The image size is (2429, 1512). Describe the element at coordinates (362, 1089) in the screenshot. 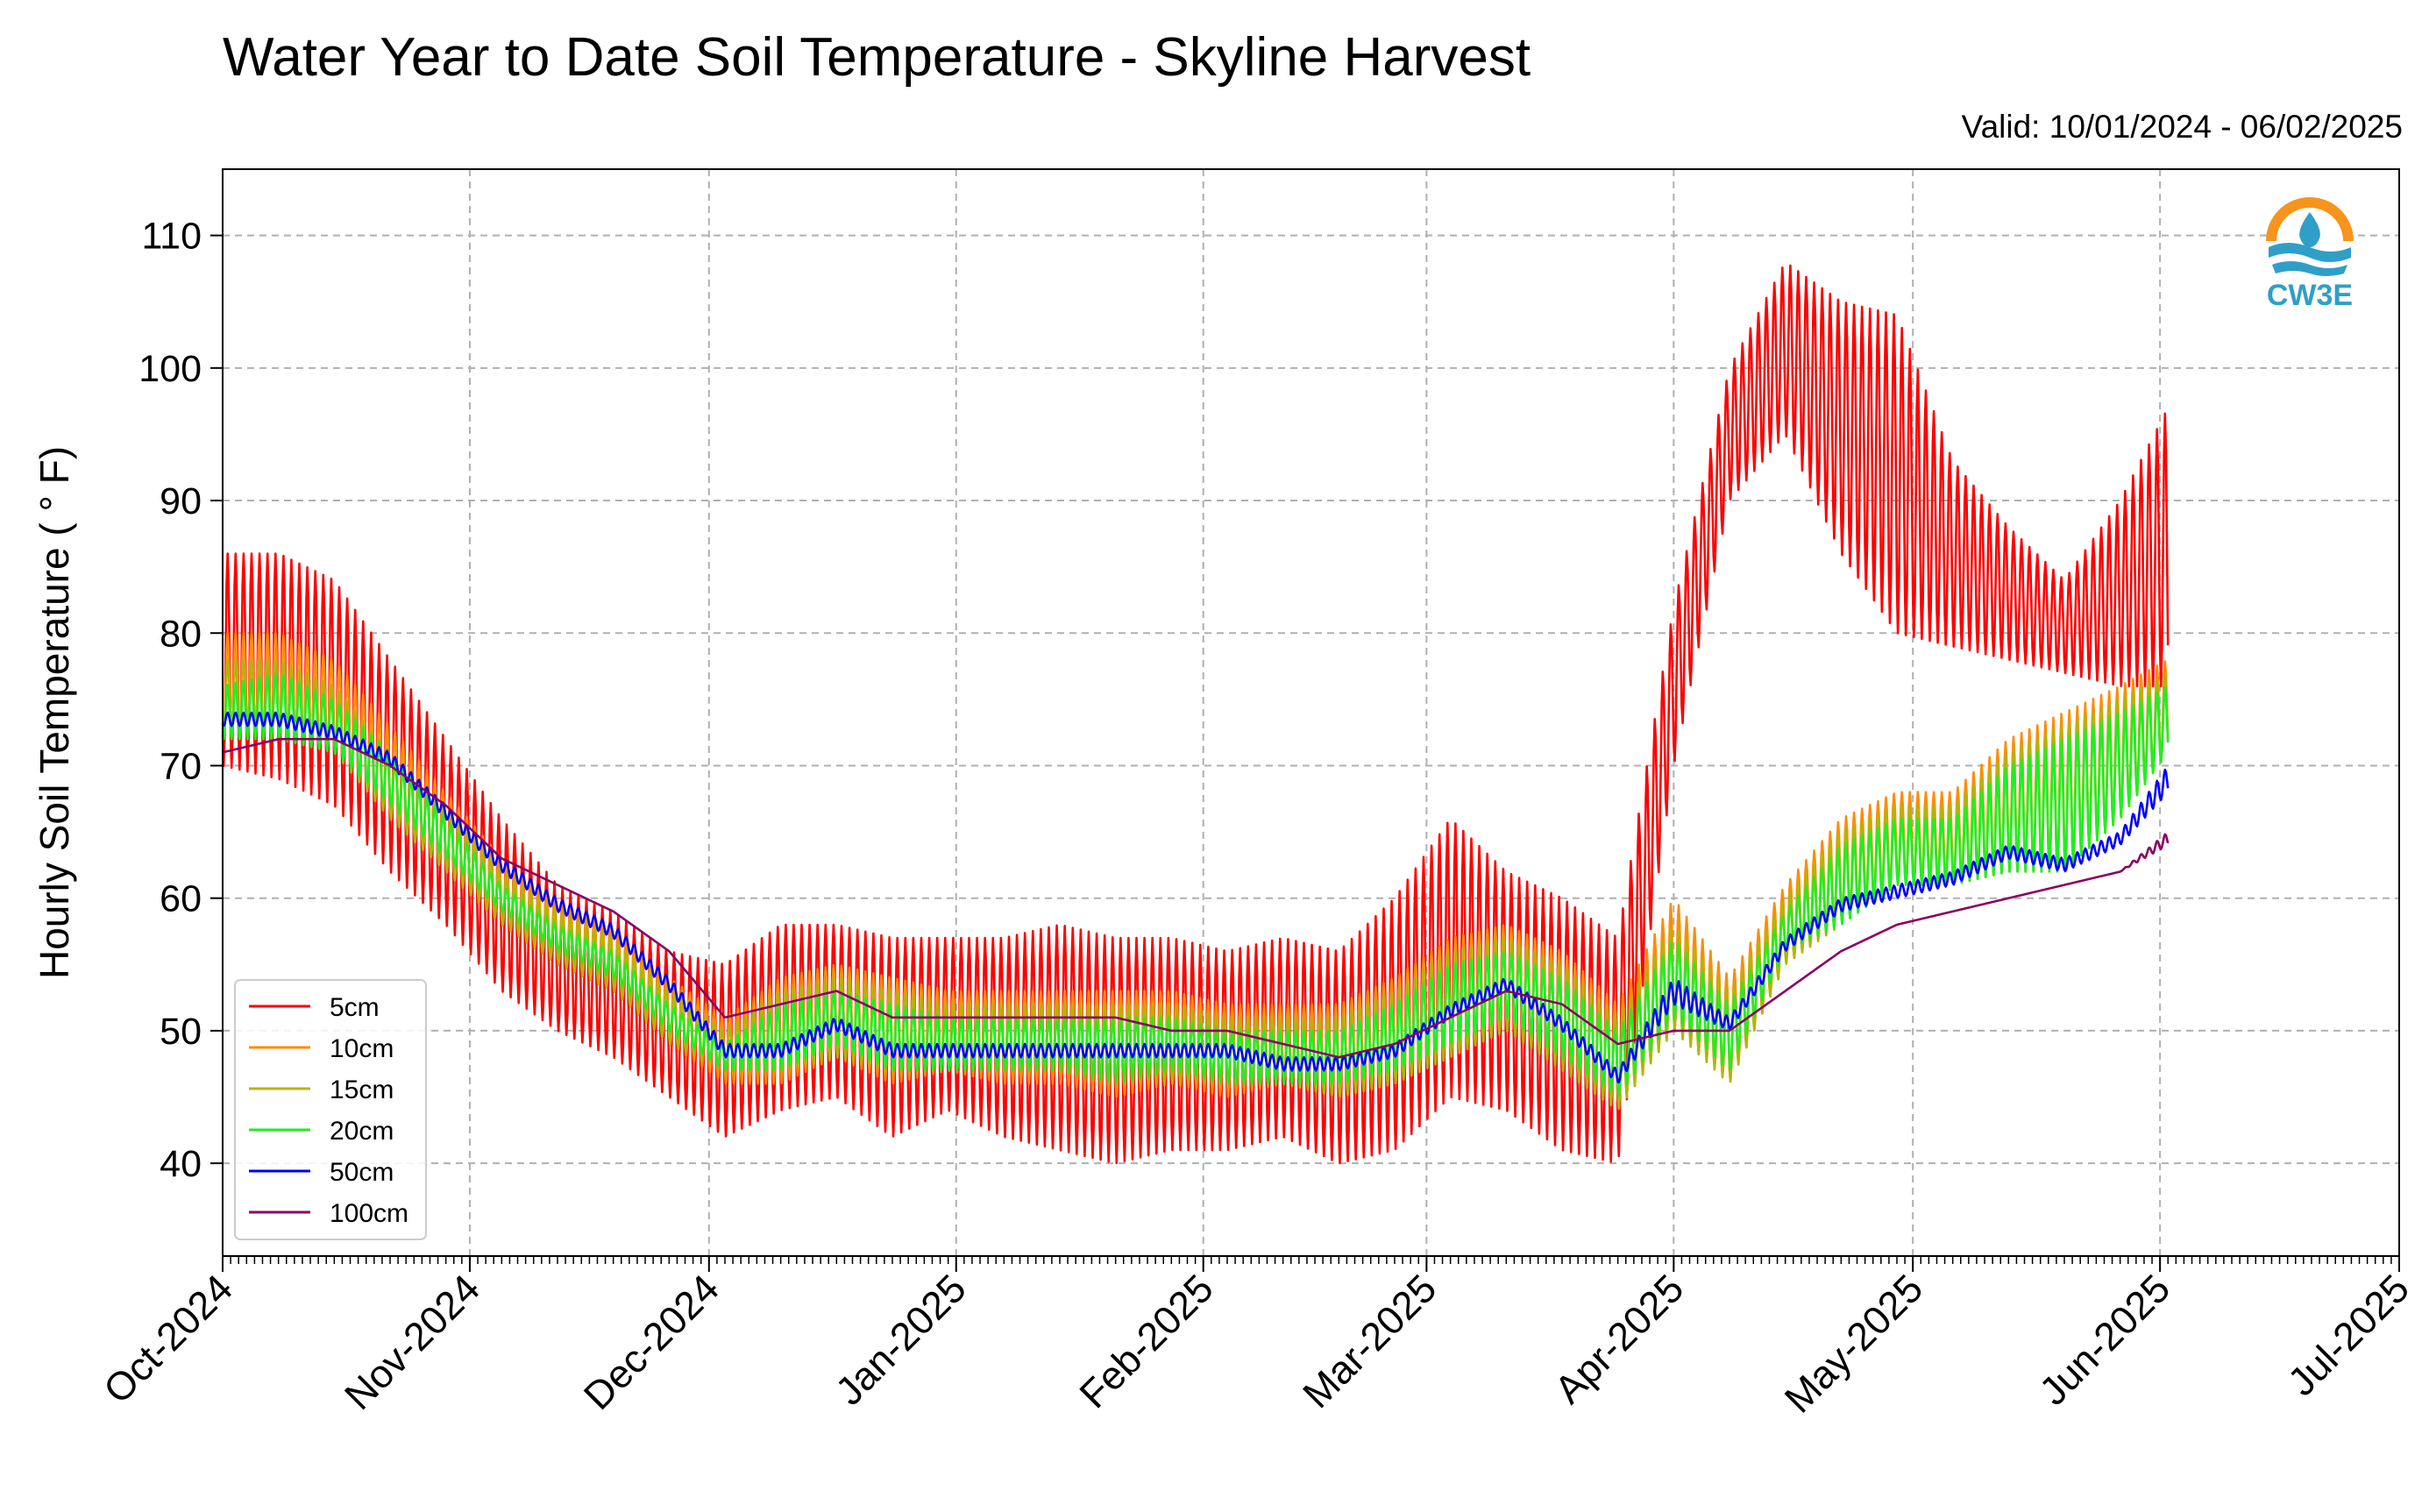

I see `legend-label: 15cm` at that location.